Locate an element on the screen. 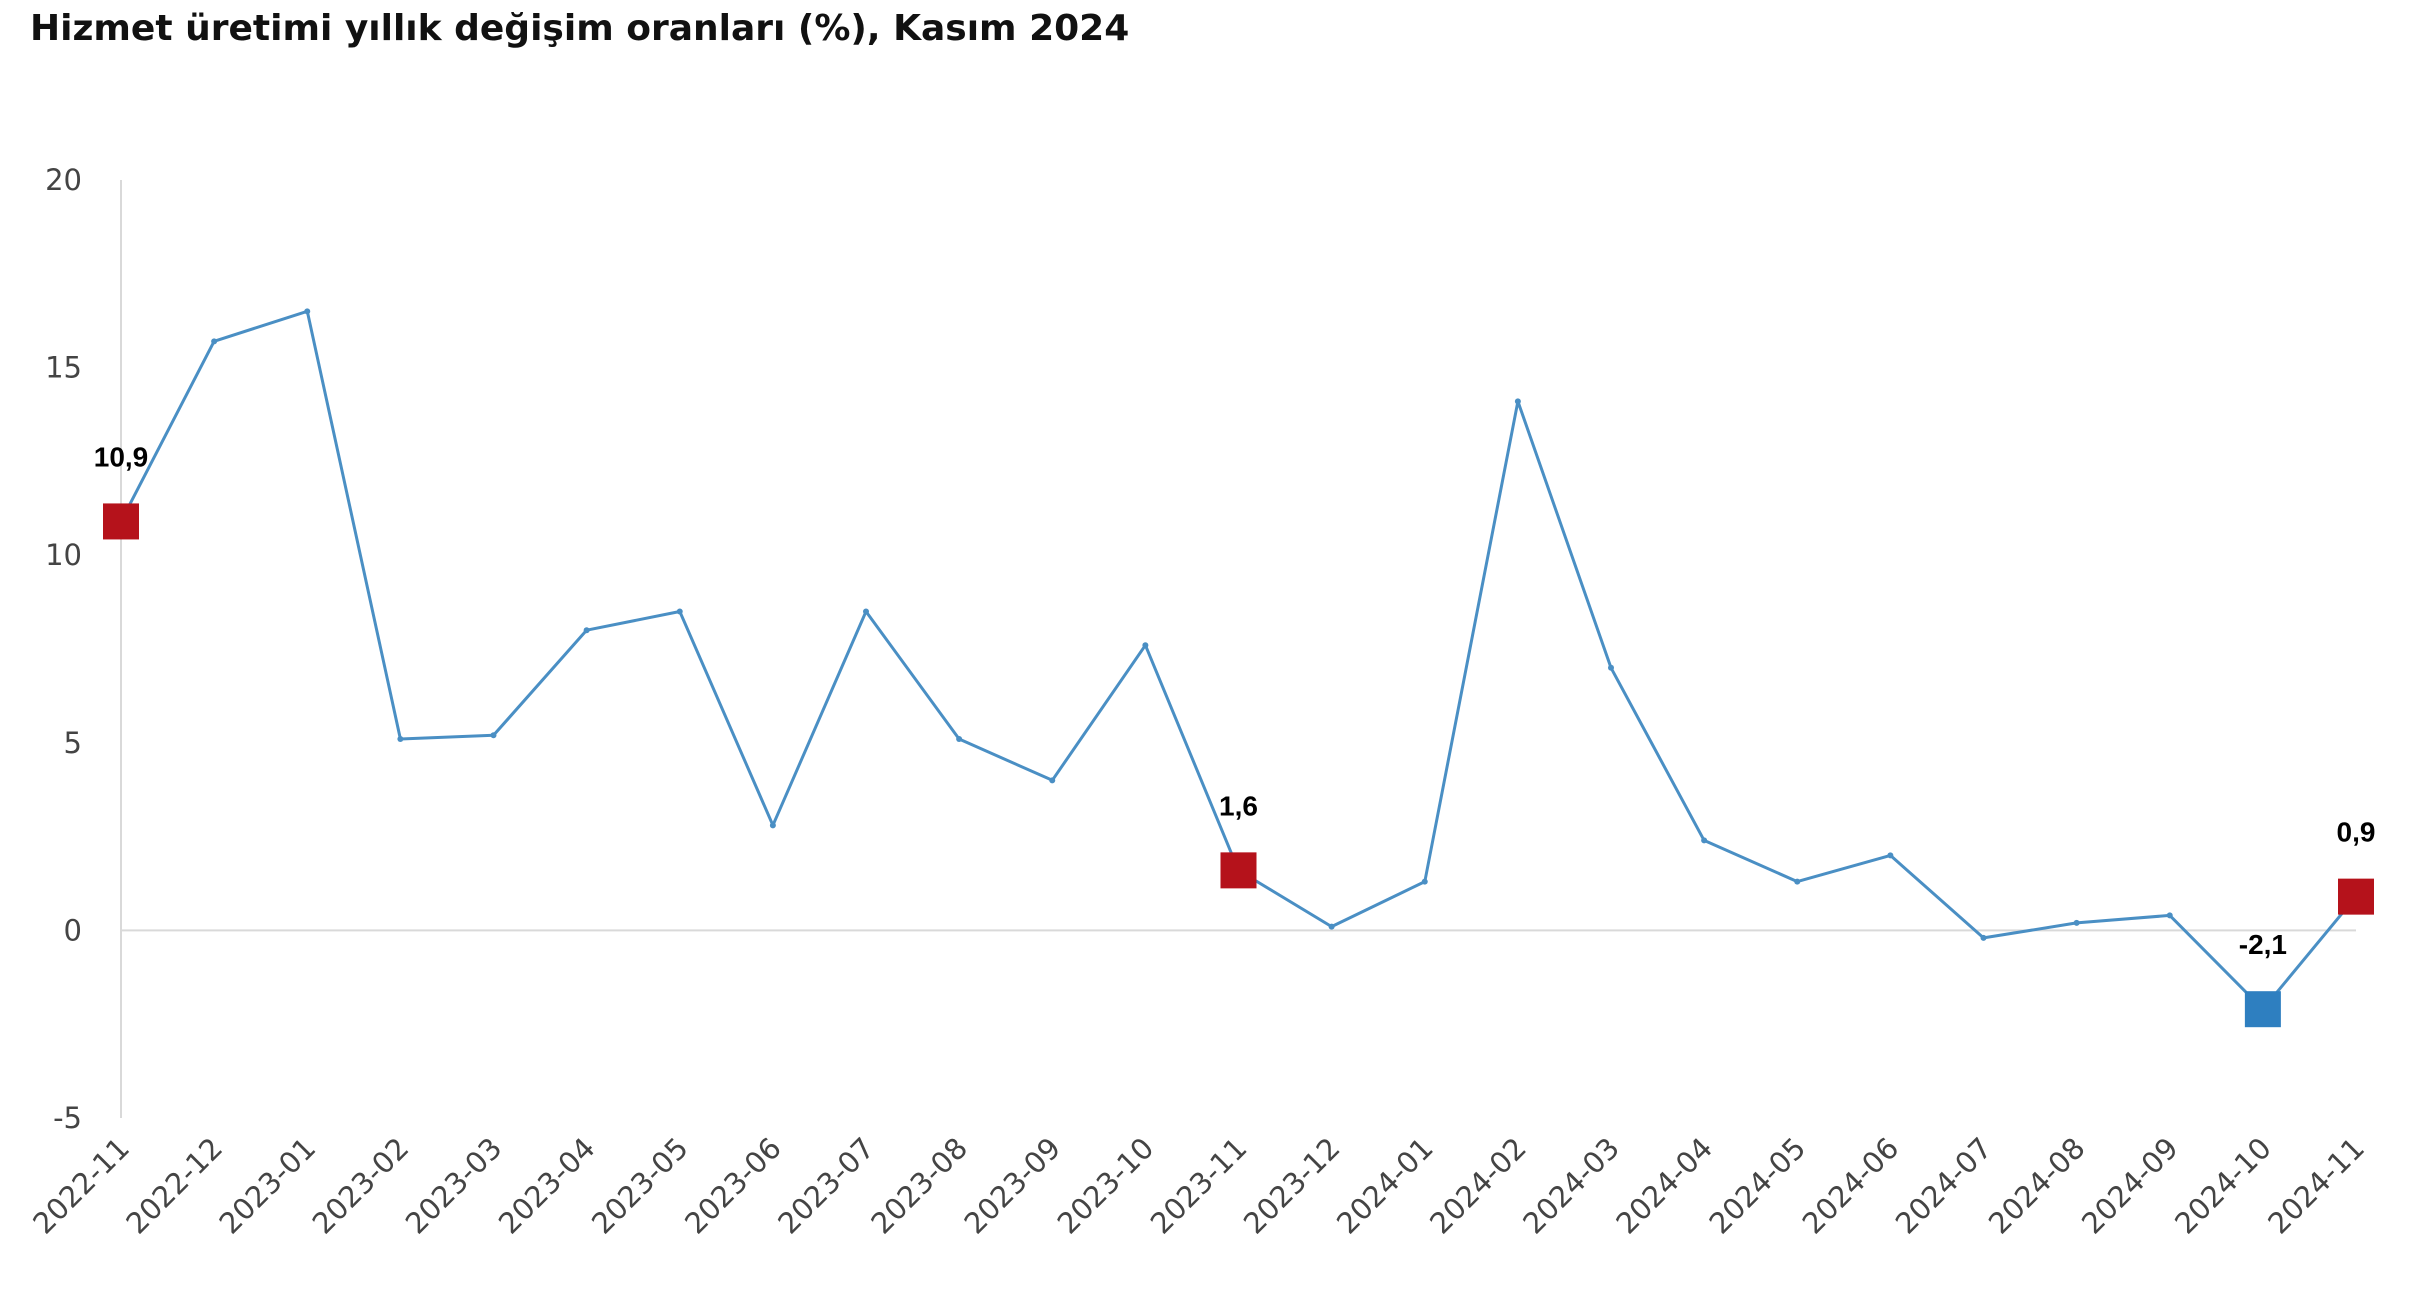 This screenshot has width=2420, height=1308. x-tick-label: 2024-05 is located at coordinates (1757, 1186).